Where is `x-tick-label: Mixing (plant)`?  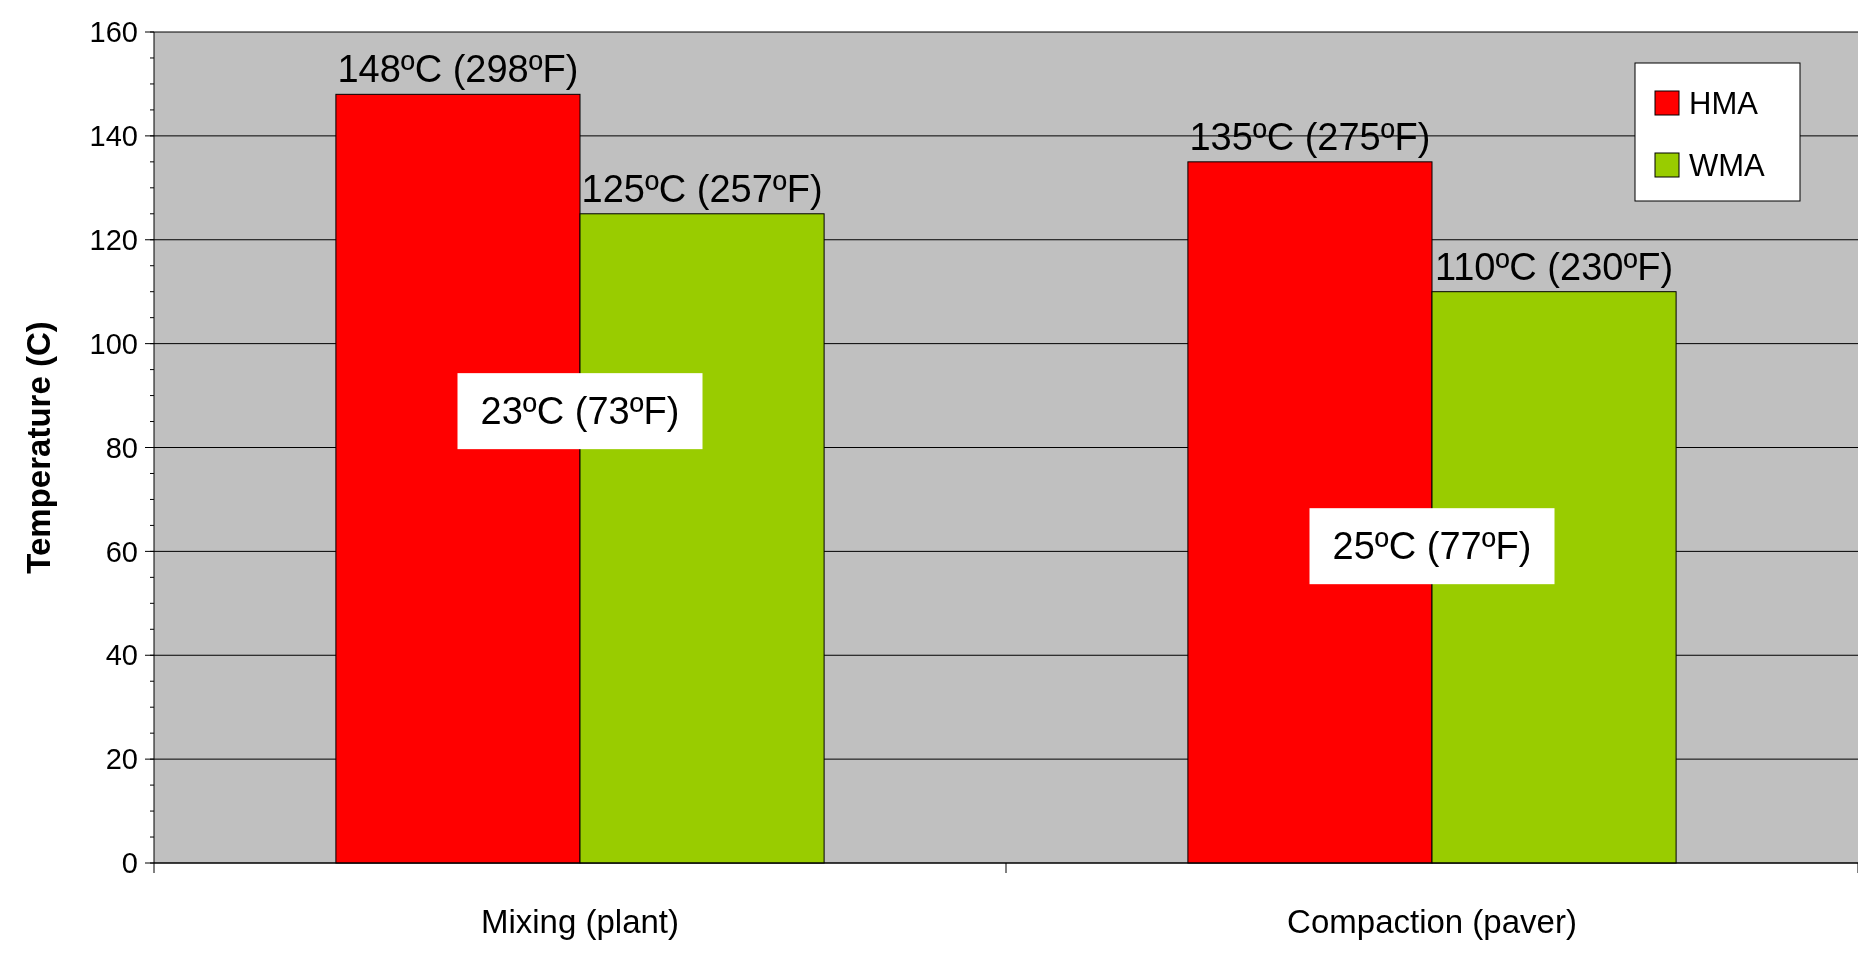
x-tick-label: Mixing (plant) is located at coordinates (580, 921).